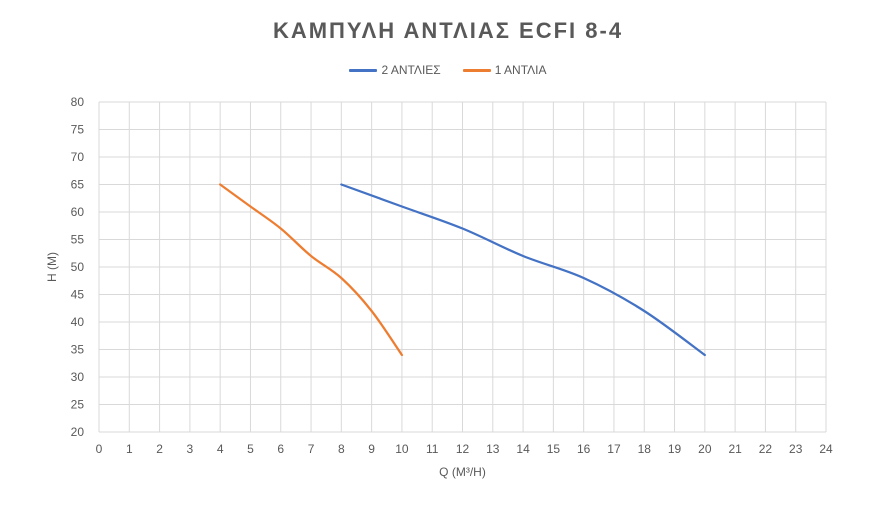 The width and height of the screenshot is (896, 519). Describe the element at coordinates (554, 449) in the screenshot. I see `x-tick-label: 15` at that location.